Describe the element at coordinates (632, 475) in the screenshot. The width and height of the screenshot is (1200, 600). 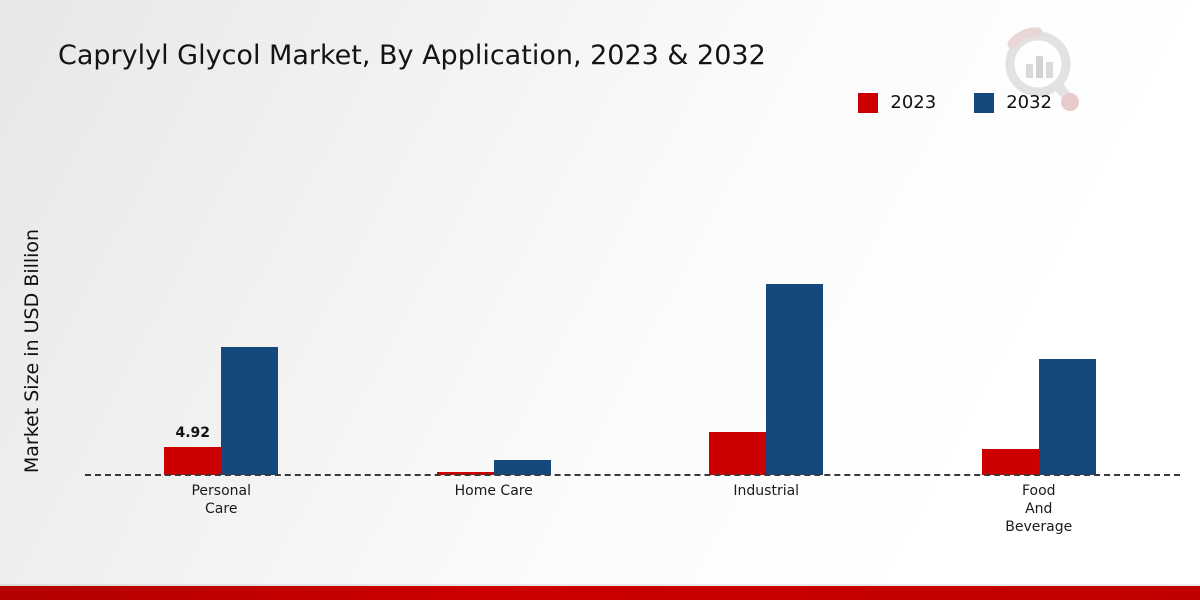
I see `x-axis-baseline` at that location.